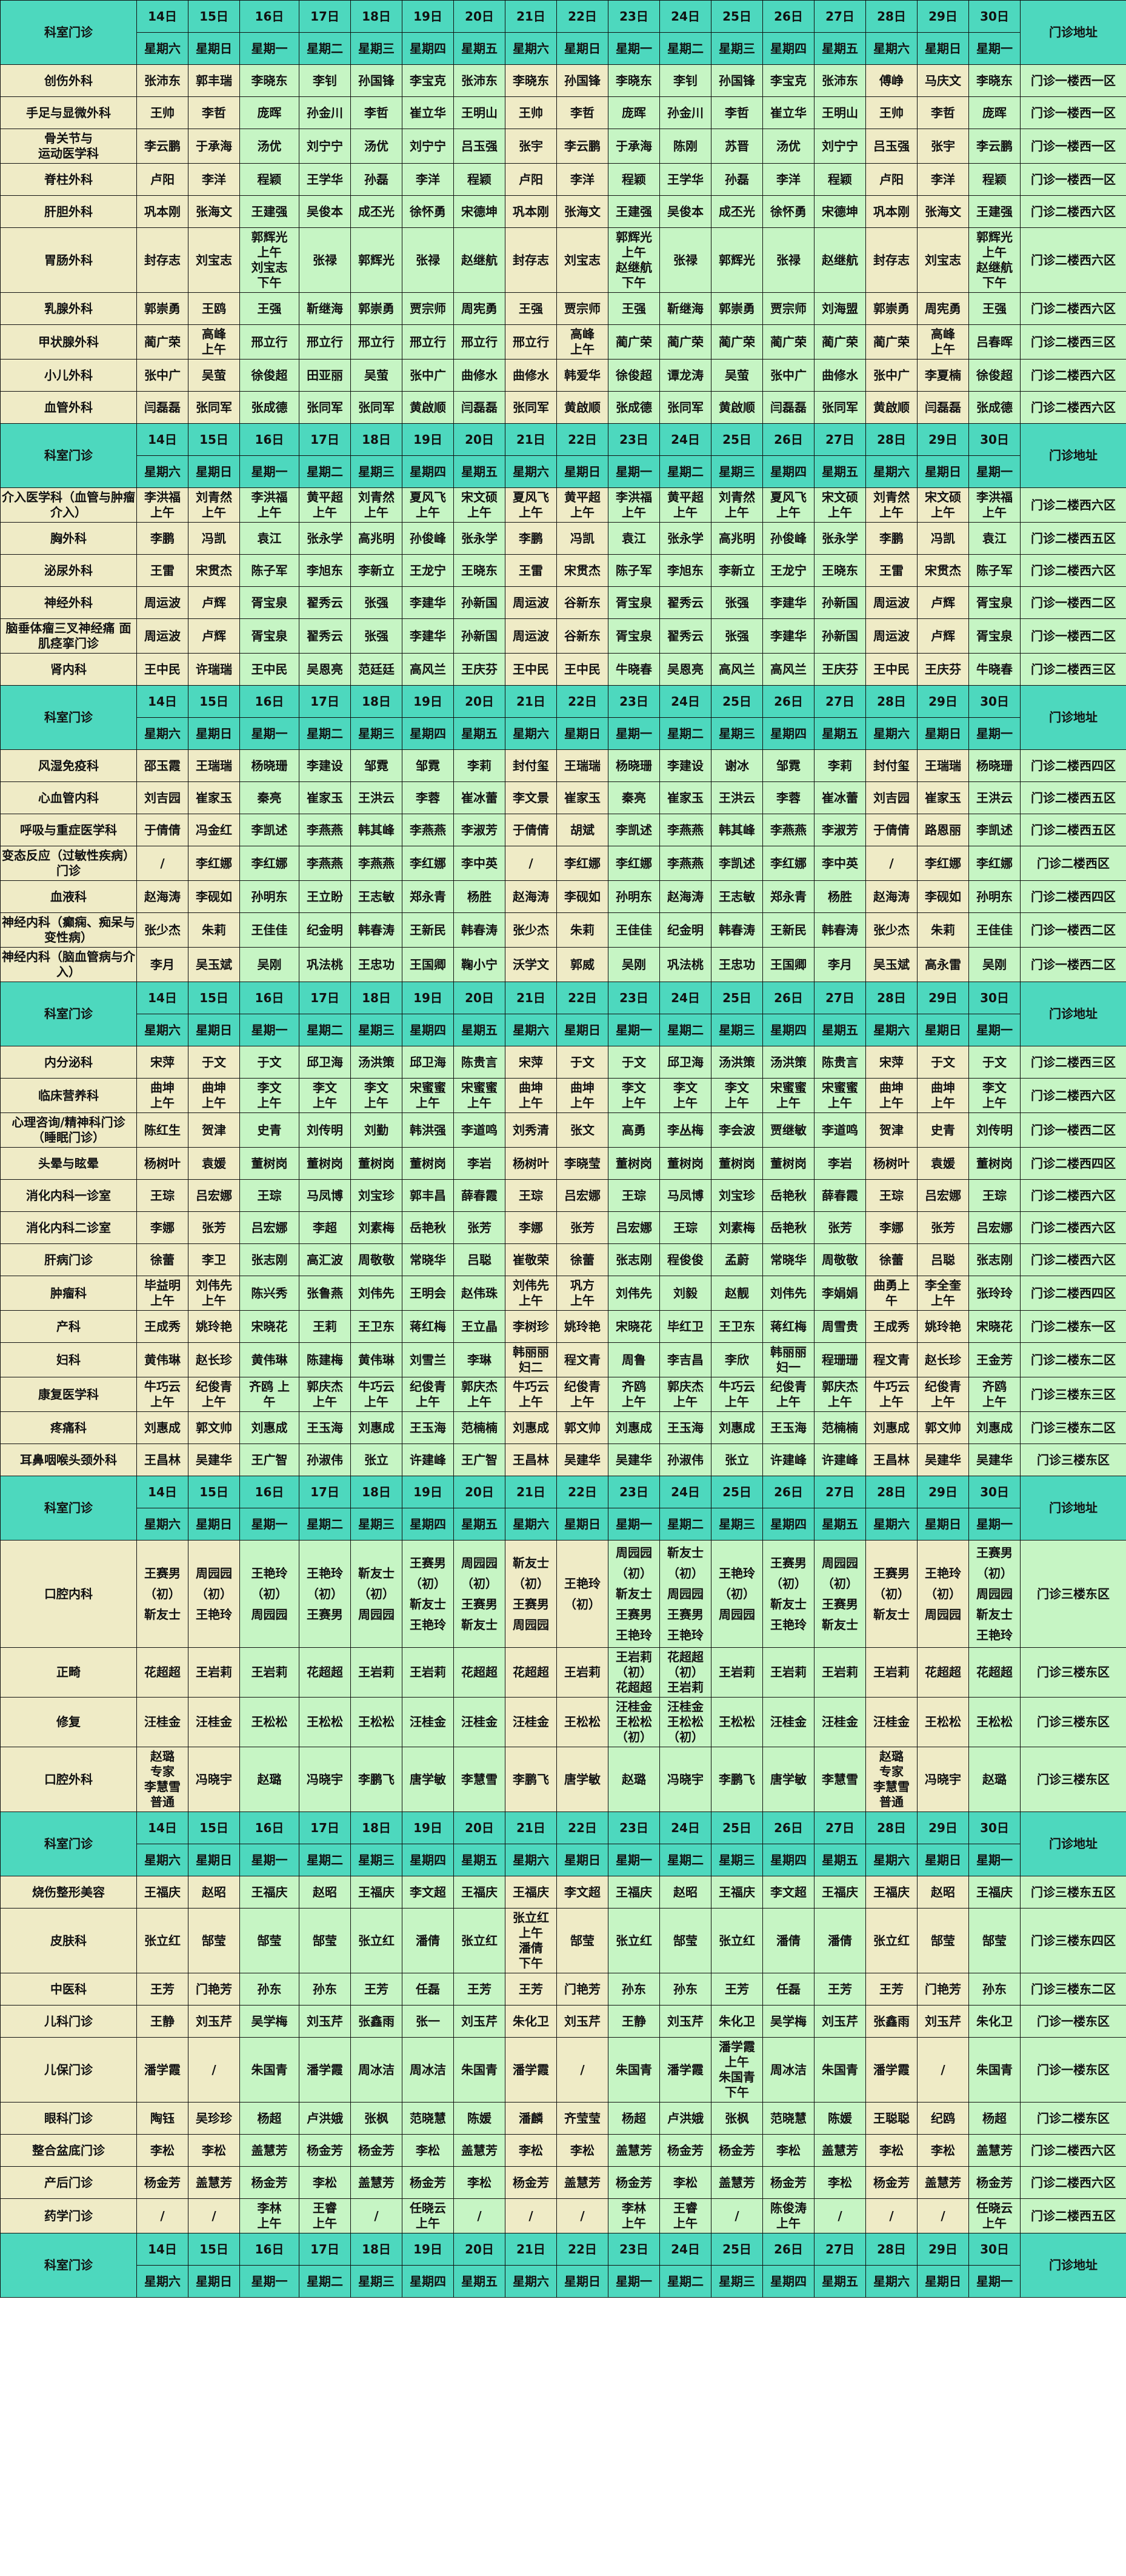  I want to click on doctor-cell: 宋蜜蜜 上午, so click(789, 1095).